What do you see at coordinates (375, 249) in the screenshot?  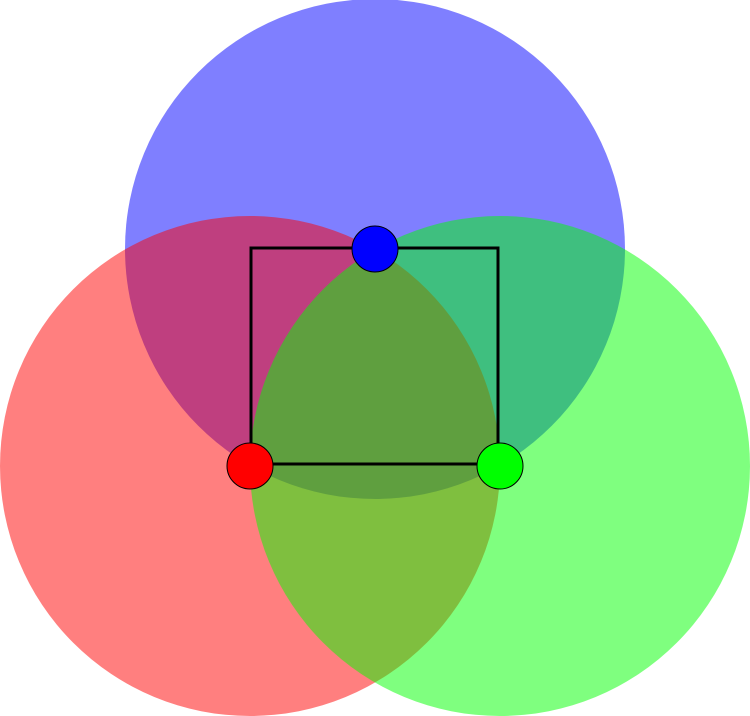 I see `blue-point` at bounding box center [375, 249].